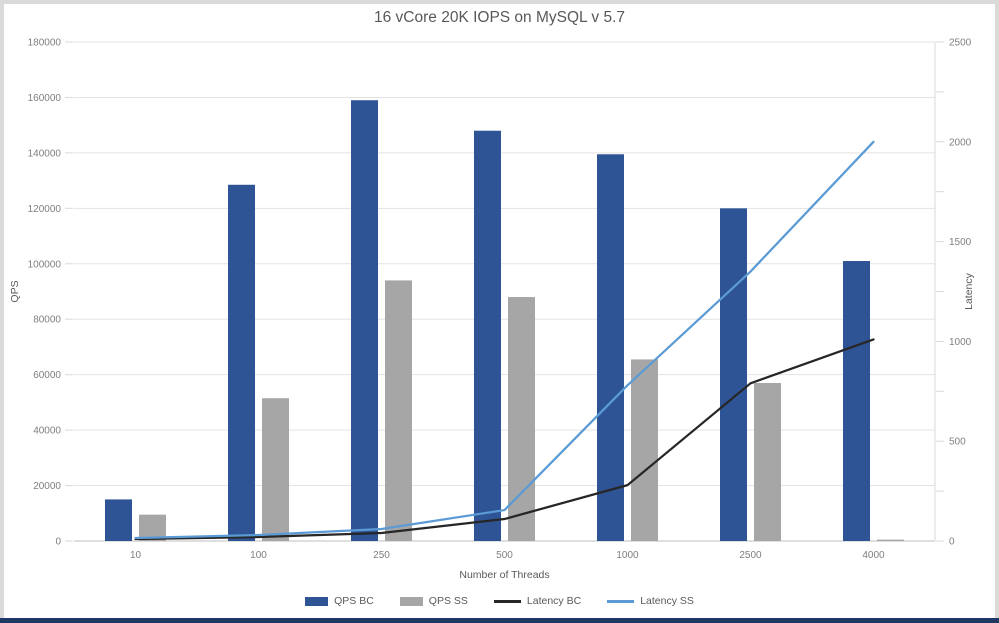  I want to click on legend-label-latency-bc: Latency BC, so click(554, 601).